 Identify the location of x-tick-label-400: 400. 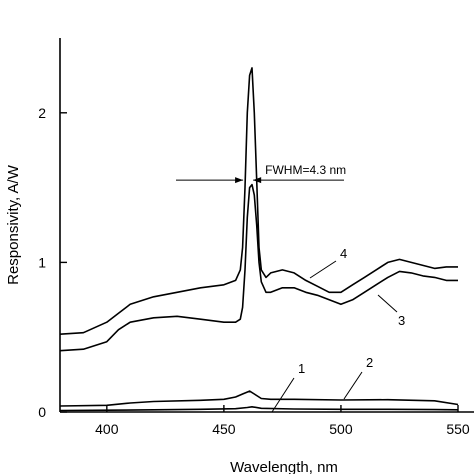
(107, 429).